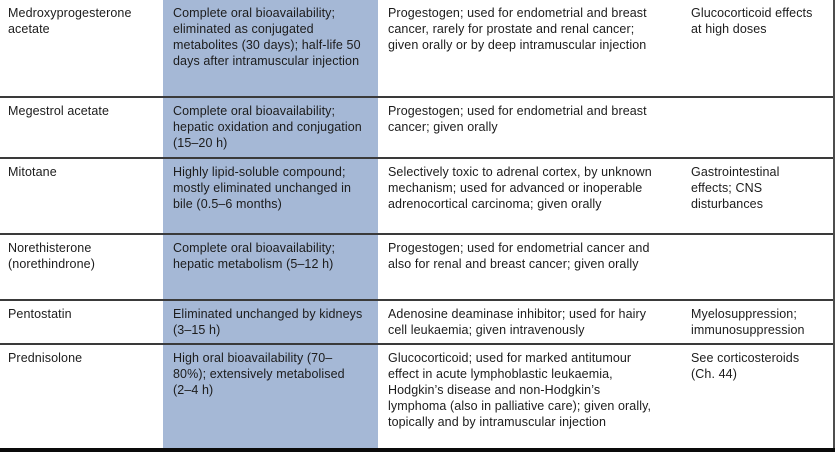 The image size is (835, 461). I want to click on drug-name: Norethisterone (norethindrone), so click(51, 256).